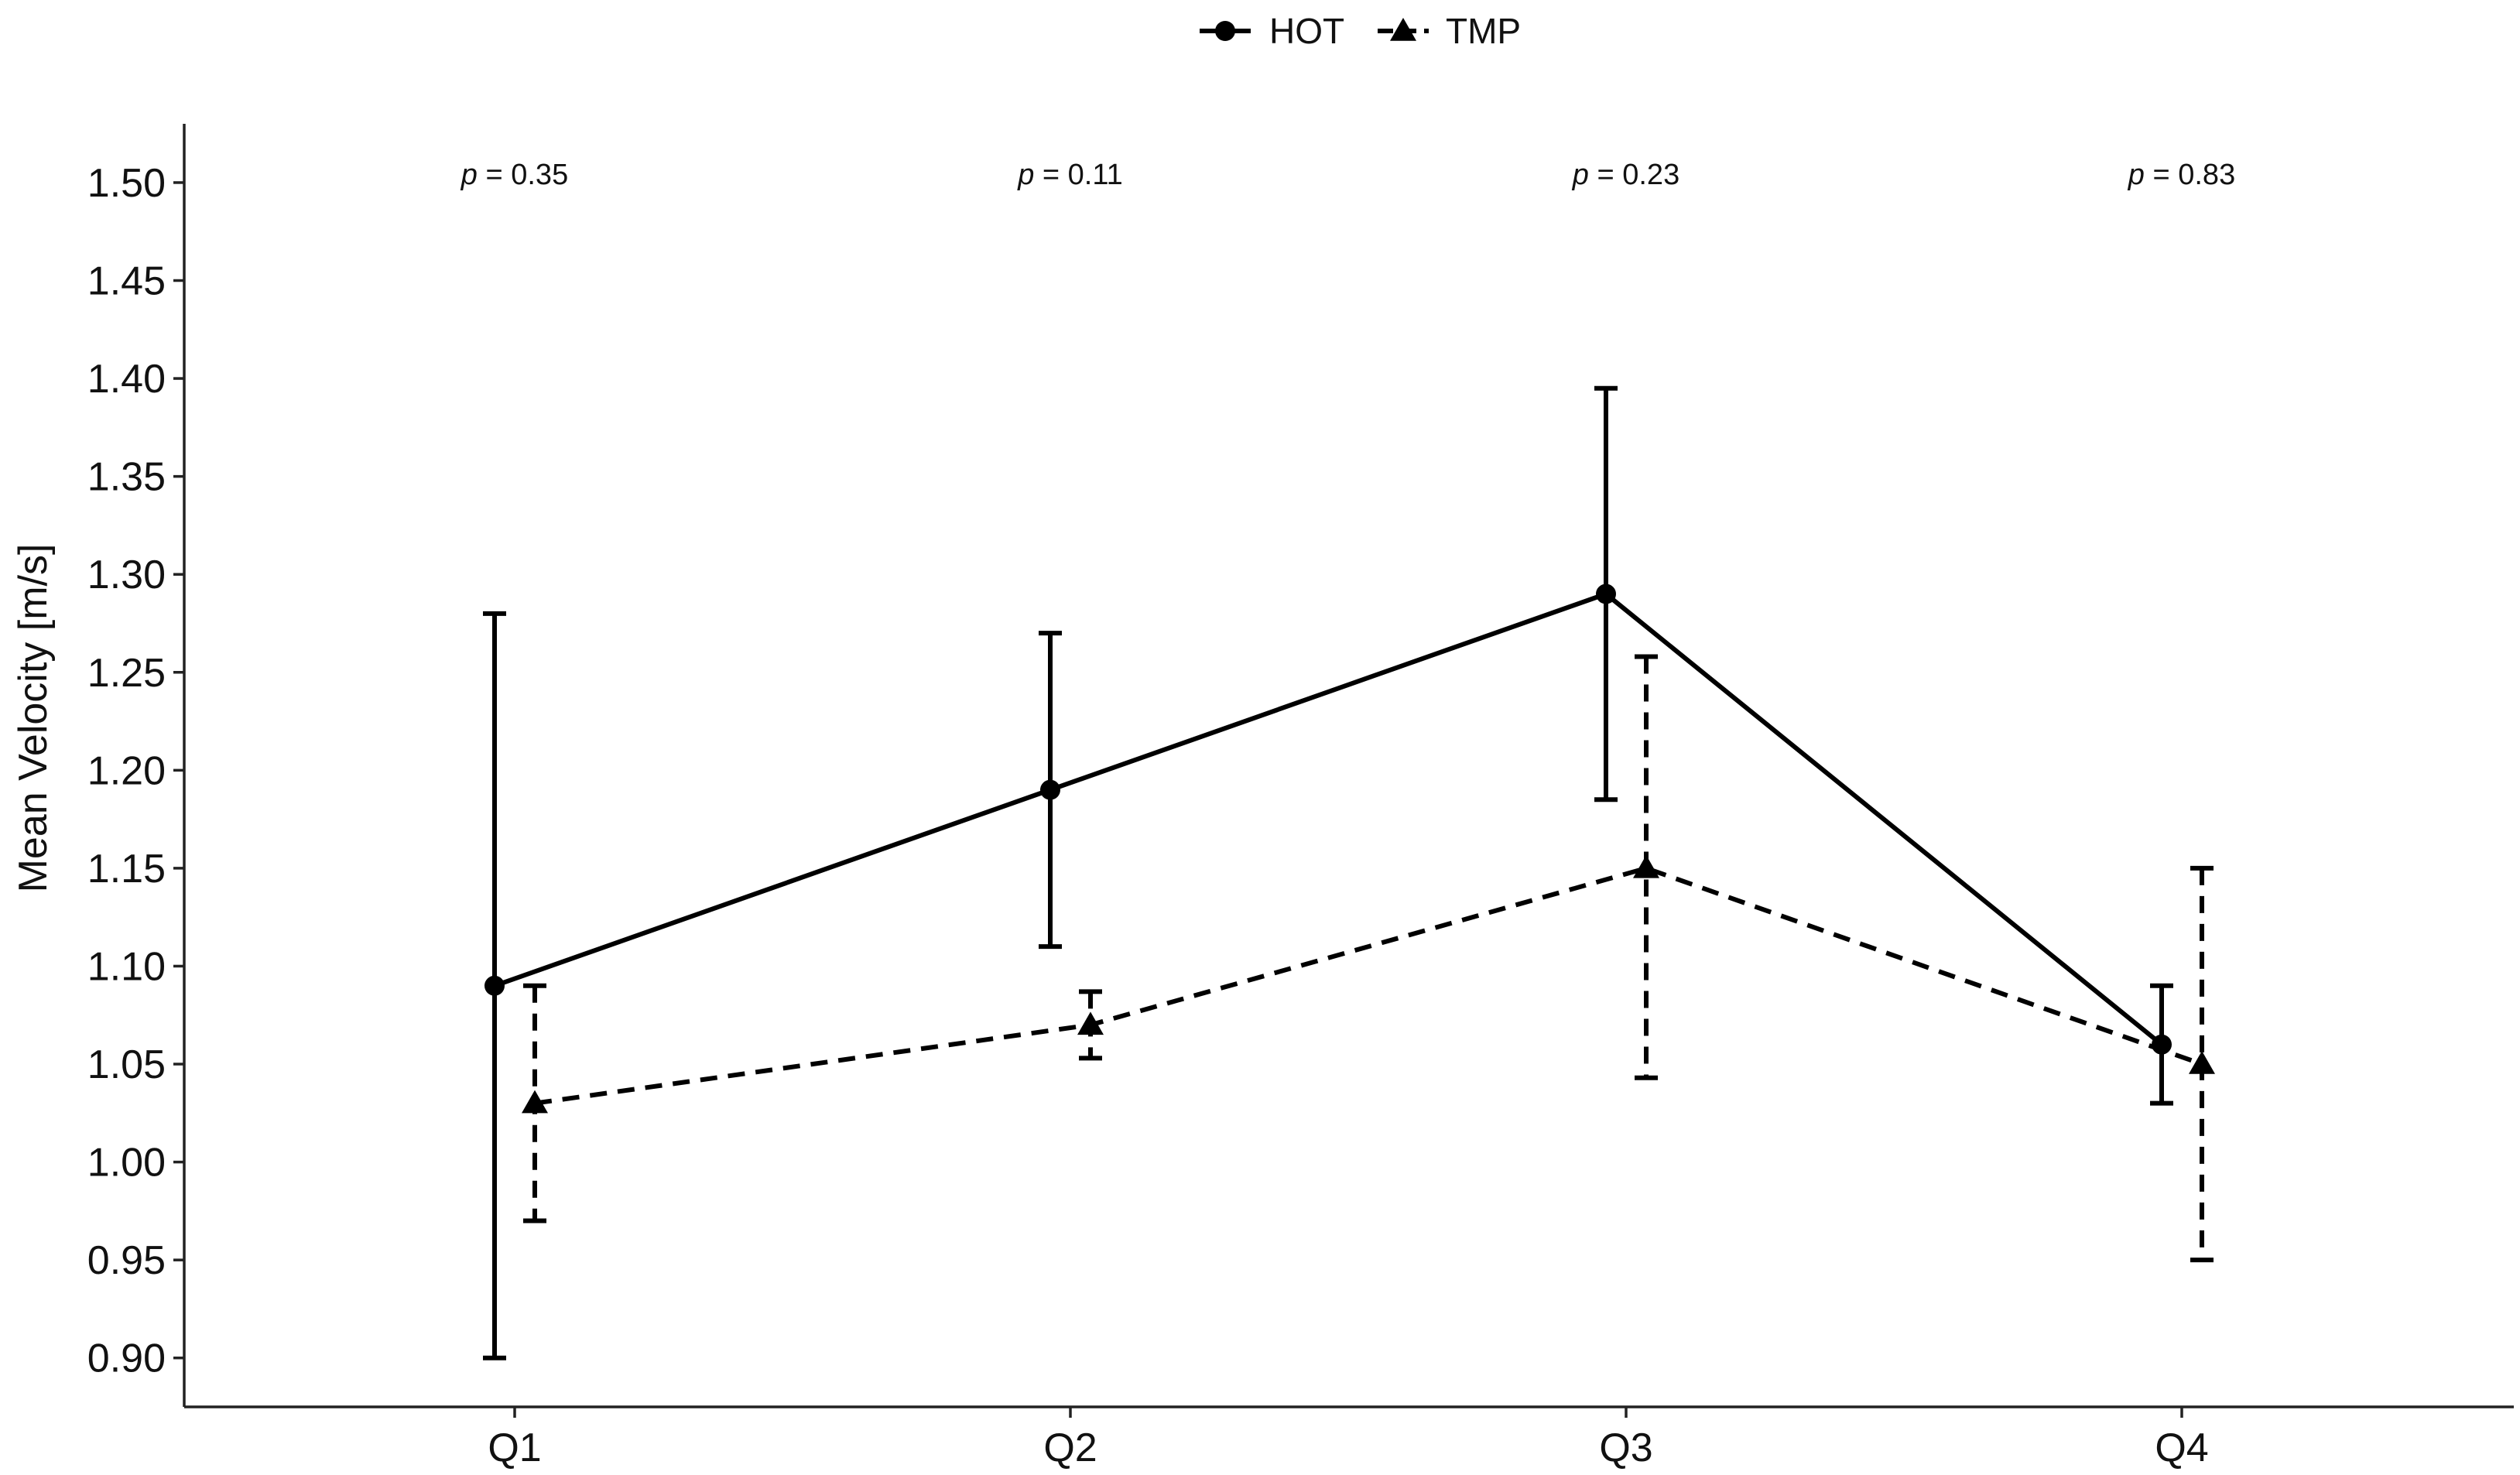 The image size is (2520, 1475). I want to click on p-value-label: p = 0.23, so click(1625, 175).